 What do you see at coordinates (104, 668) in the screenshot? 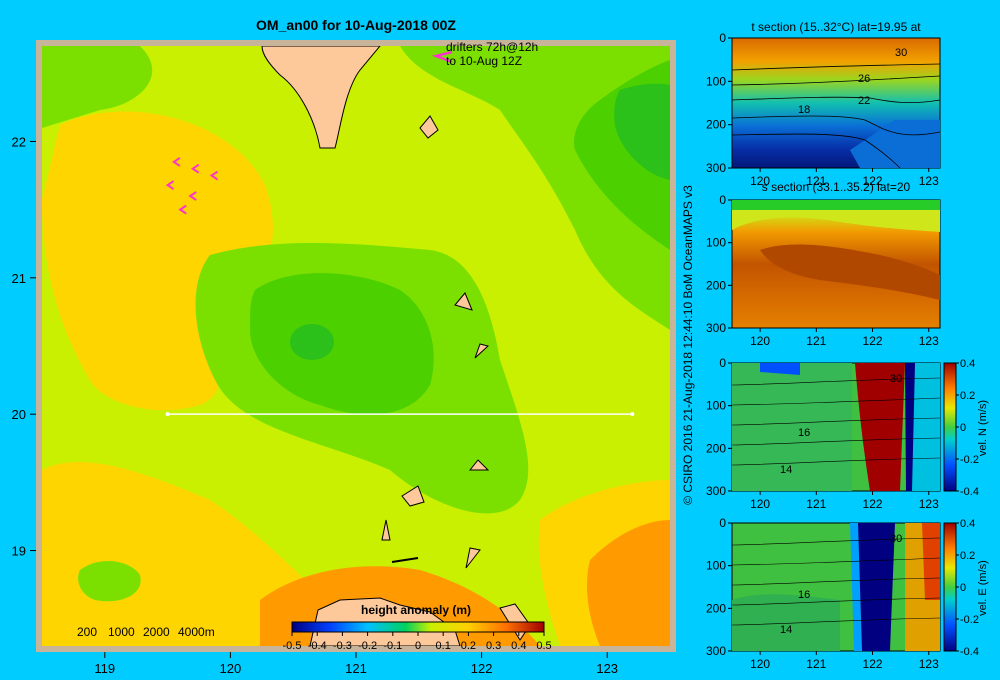
I see `map-x-tick-label-119: 119` at bounding box center [104, 668].